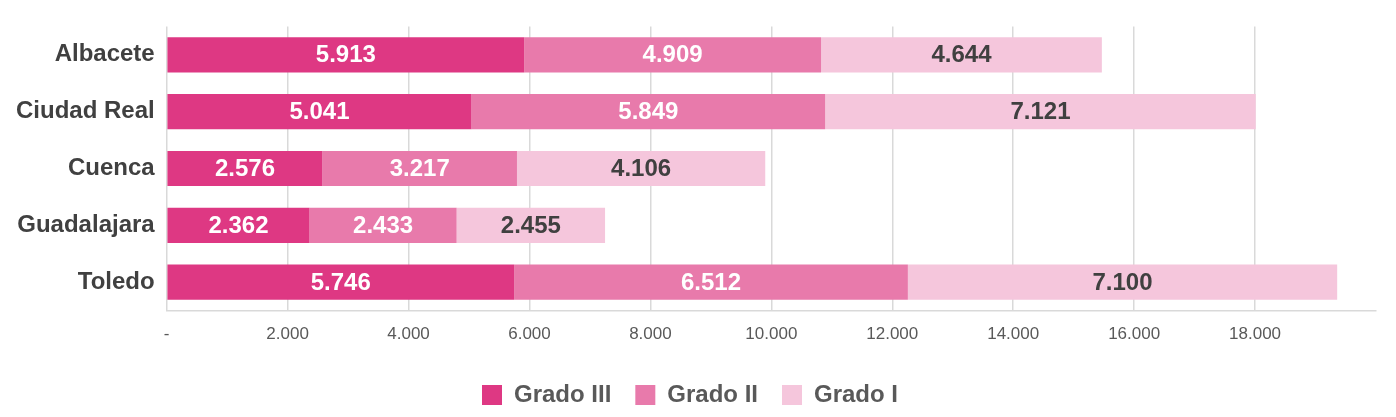  Describe the element at coordinates (1134, 334) in the screenshot. I see `x-tick-label: 16.000` at that location.